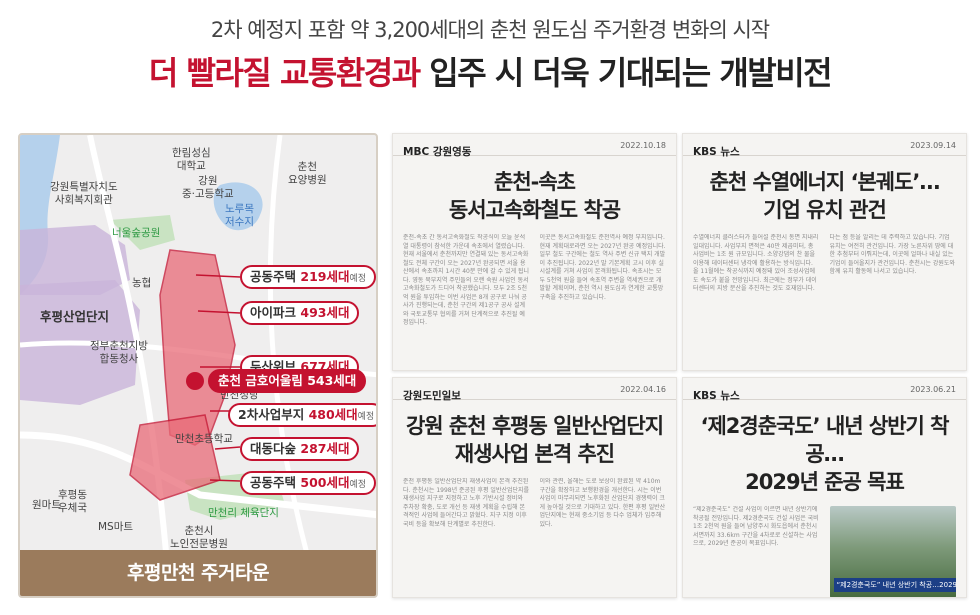 This screenshot has height=615, width=980. What do you see at coordinates (933, 389) in the screenshot?
I see `news-date: 2023.06.21` at bounding box center [933, 389].